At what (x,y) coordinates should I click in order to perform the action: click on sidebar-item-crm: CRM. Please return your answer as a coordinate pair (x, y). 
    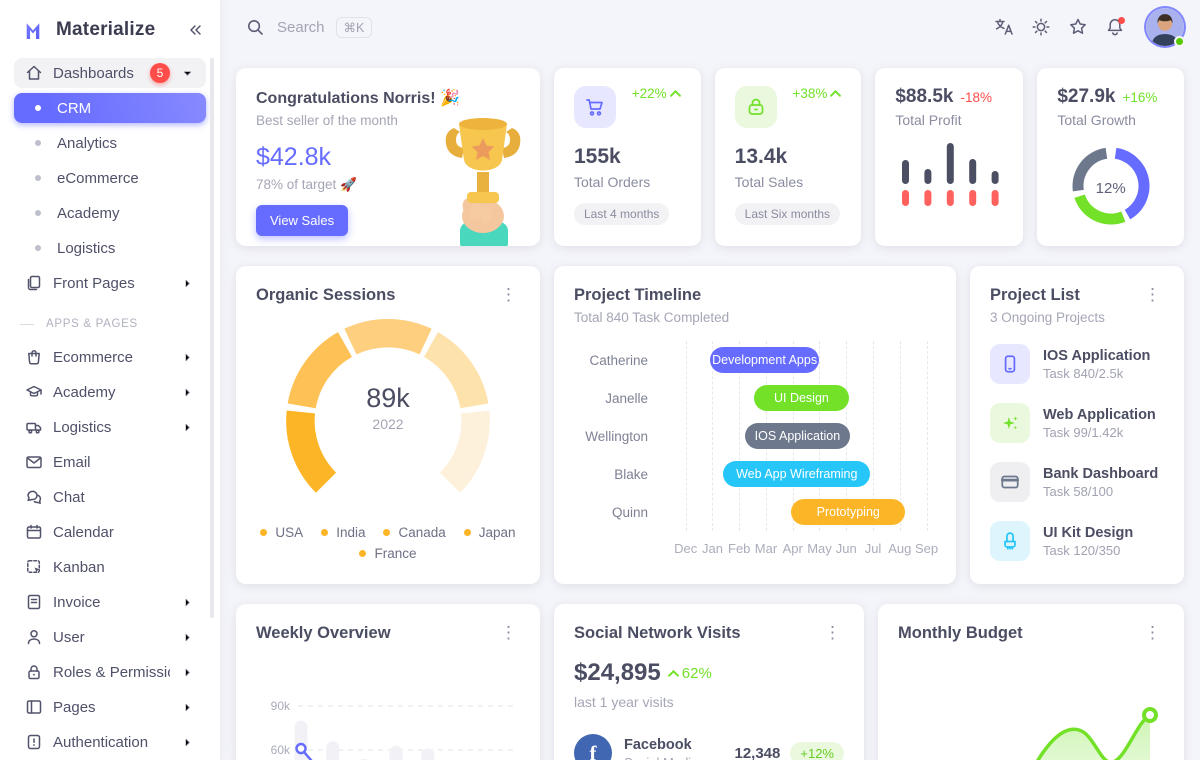
    Looking at the image, I should click on (110, 108).